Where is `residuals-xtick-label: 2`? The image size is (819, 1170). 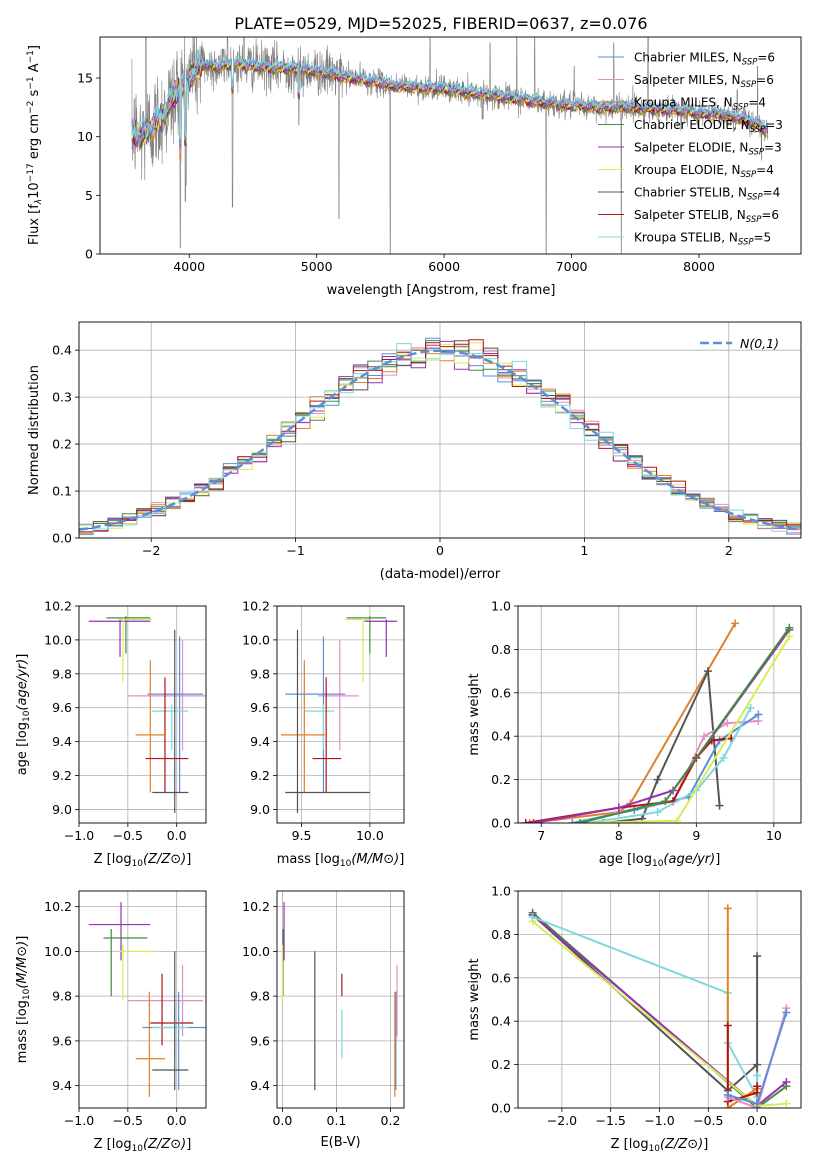 residuals-xtick-label: 2 is located at coordinates (729, 550).